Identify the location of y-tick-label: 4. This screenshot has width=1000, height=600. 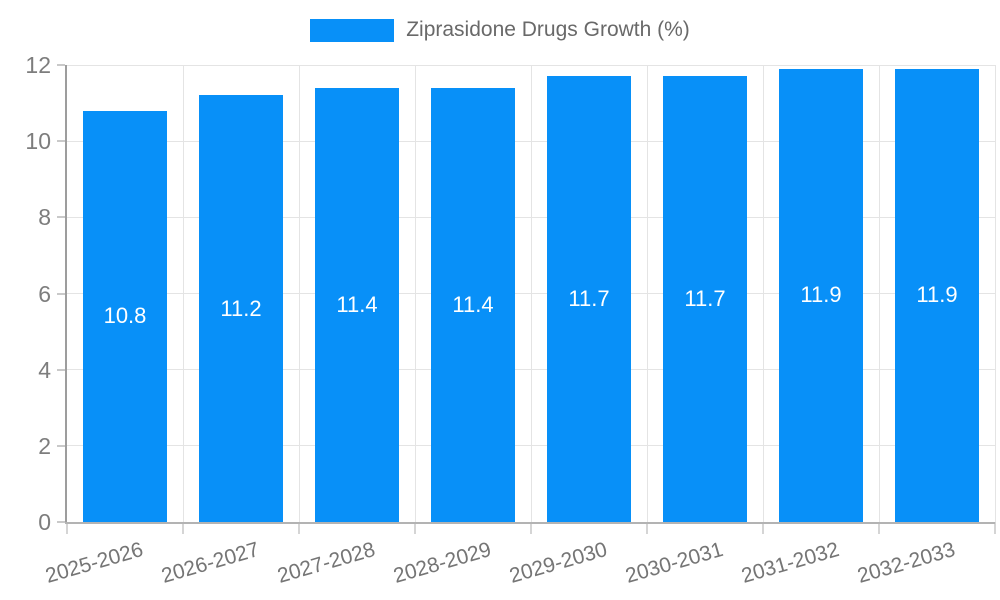
(44, 369).